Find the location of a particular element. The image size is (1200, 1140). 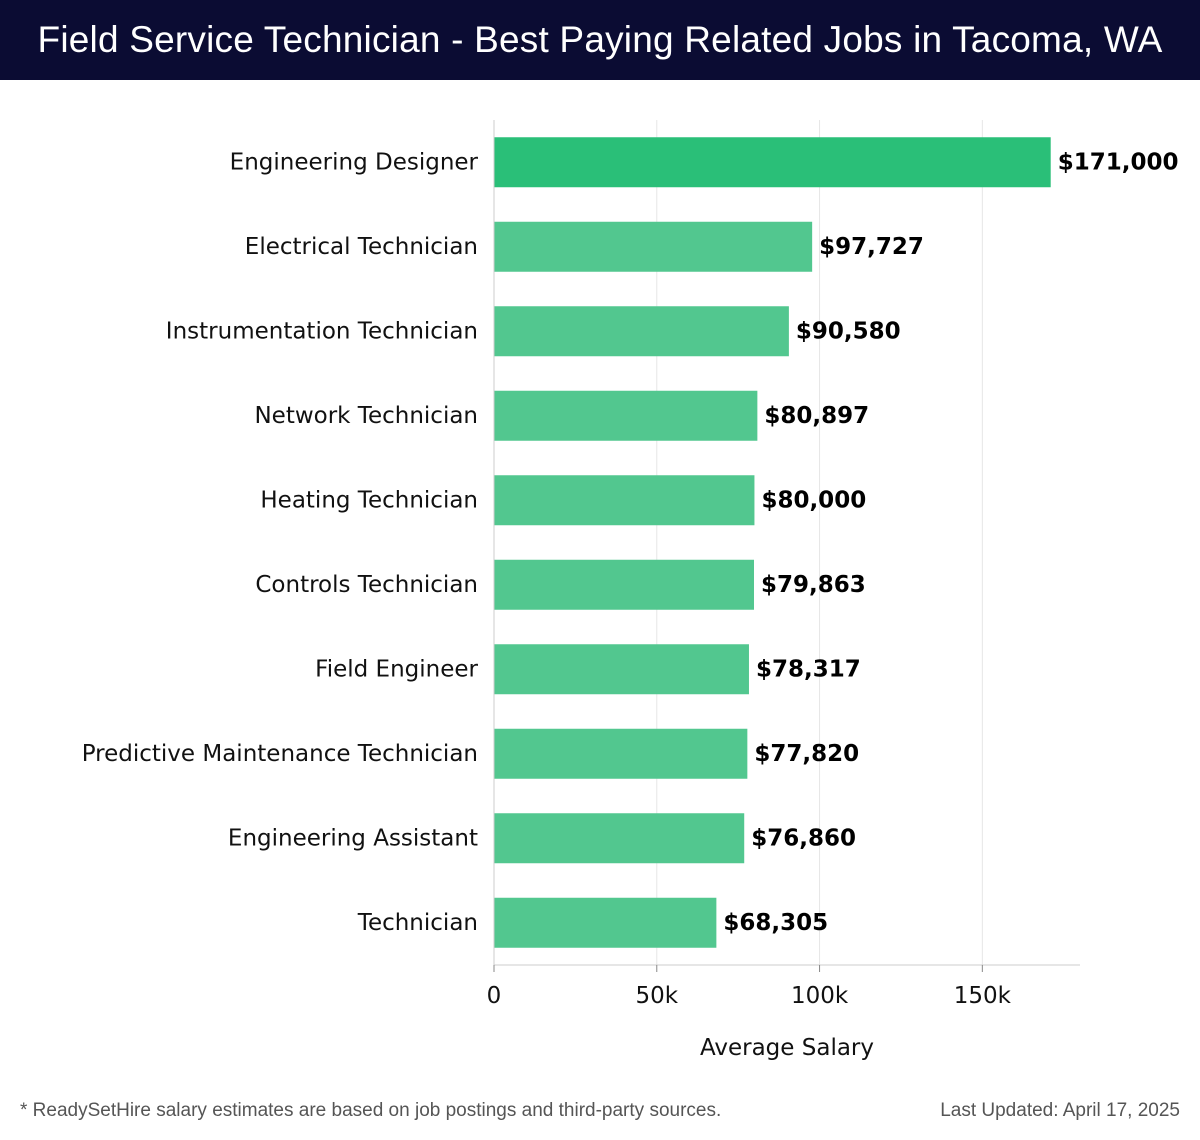

value-label: $79,863 is located at coordinates (813, 585).